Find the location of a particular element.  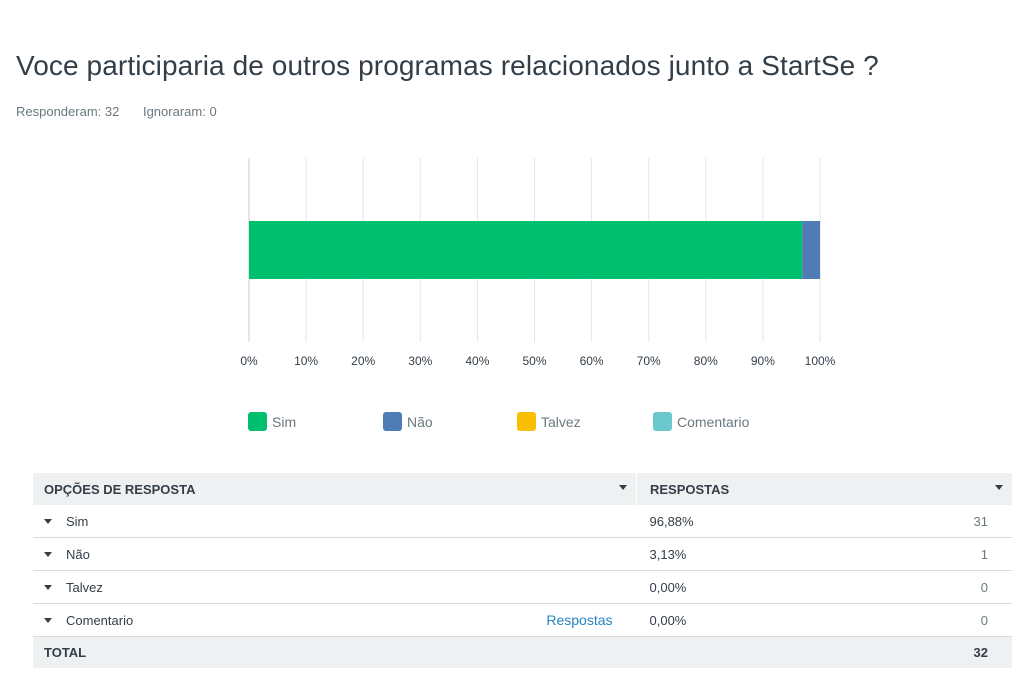

responses-link: Respostas is located at coordinates (579, 620).